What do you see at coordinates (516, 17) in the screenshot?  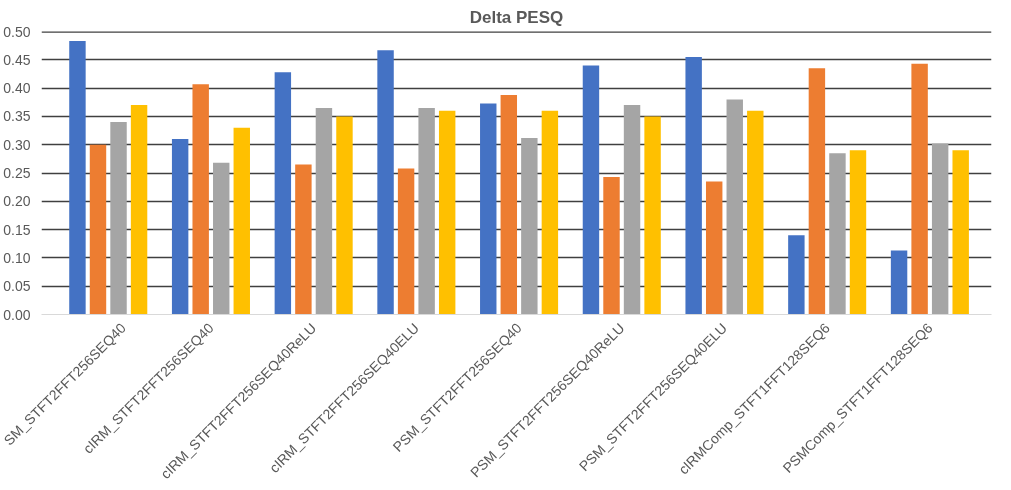 I see `chart-title: Delta PESQ` at bounding box center [516, 17].